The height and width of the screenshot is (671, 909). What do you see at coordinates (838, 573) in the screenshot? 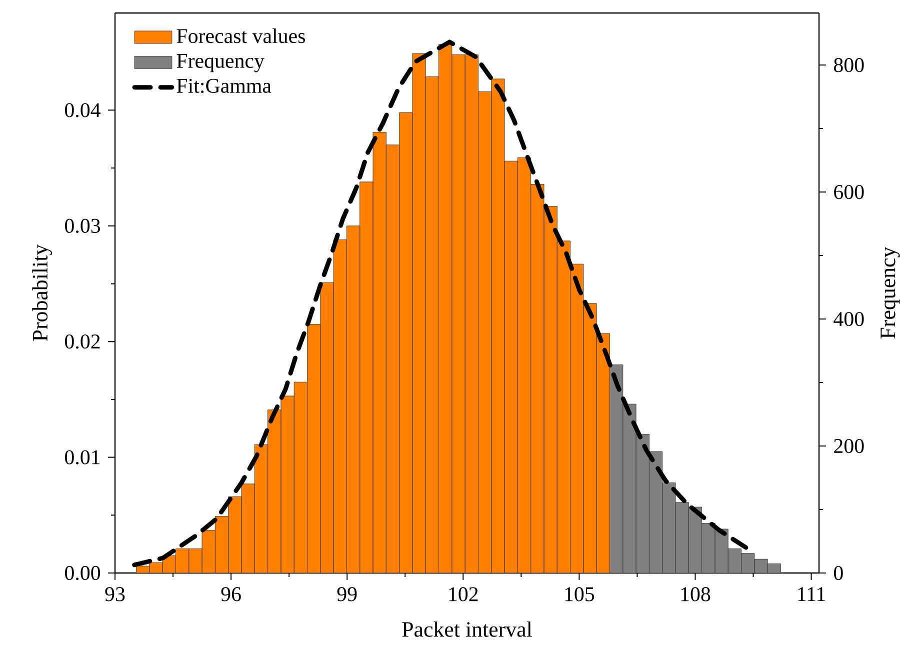
I see `y2-tick-label: 0` at bounding box center [838, 573].